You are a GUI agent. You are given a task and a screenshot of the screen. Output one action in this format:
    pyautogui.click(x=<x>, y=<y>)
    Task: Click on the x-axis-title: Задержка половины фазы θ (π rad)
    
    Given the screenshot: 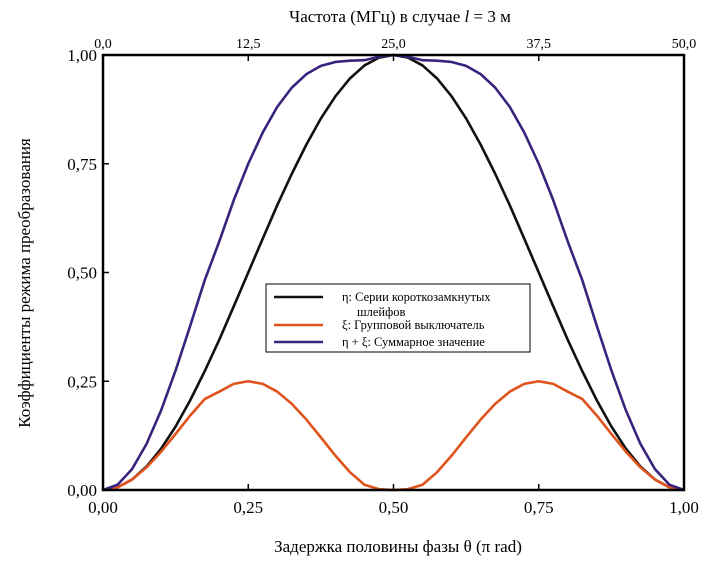 What is the action you would take?
    pyautogui.click(x=398, y=546)
    